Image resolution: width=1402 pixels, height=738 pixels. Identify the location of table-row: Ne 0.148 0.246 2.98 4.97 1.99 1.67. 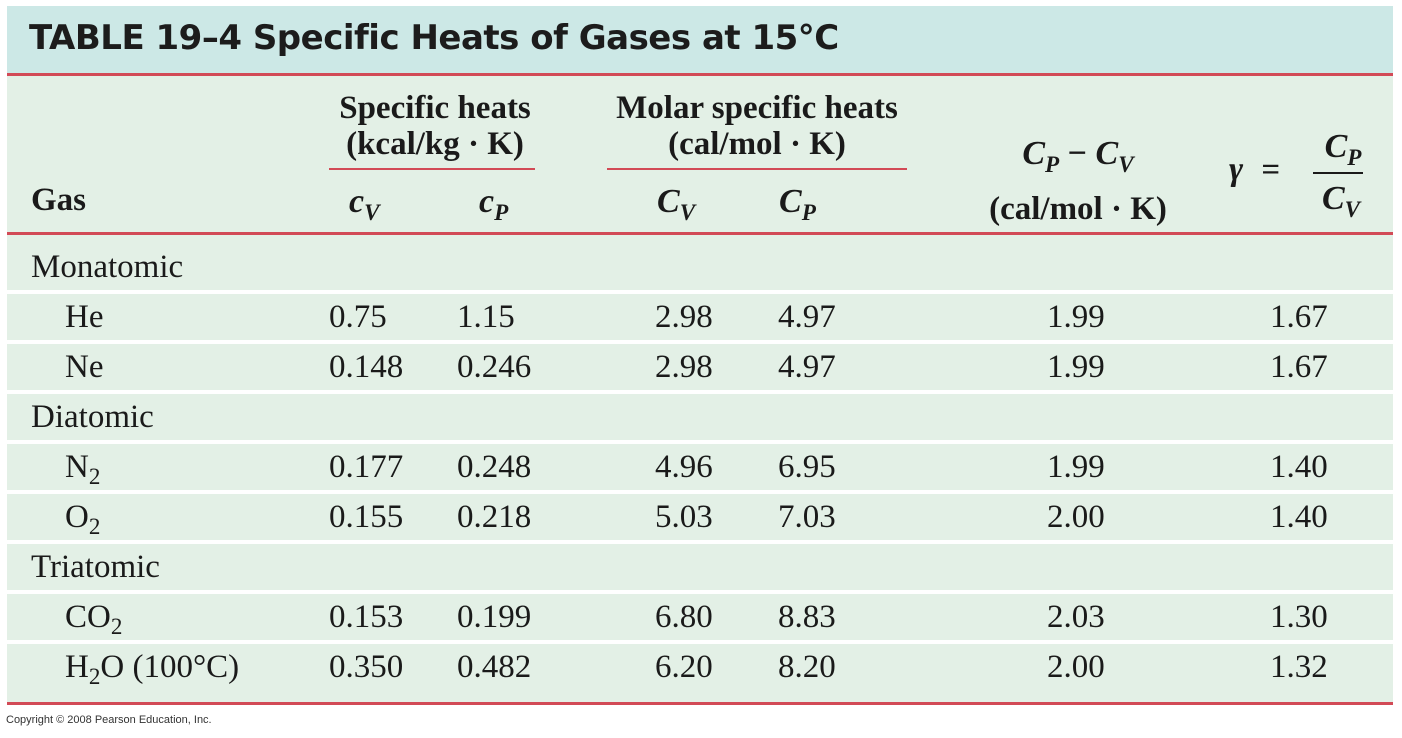
(700, 365).